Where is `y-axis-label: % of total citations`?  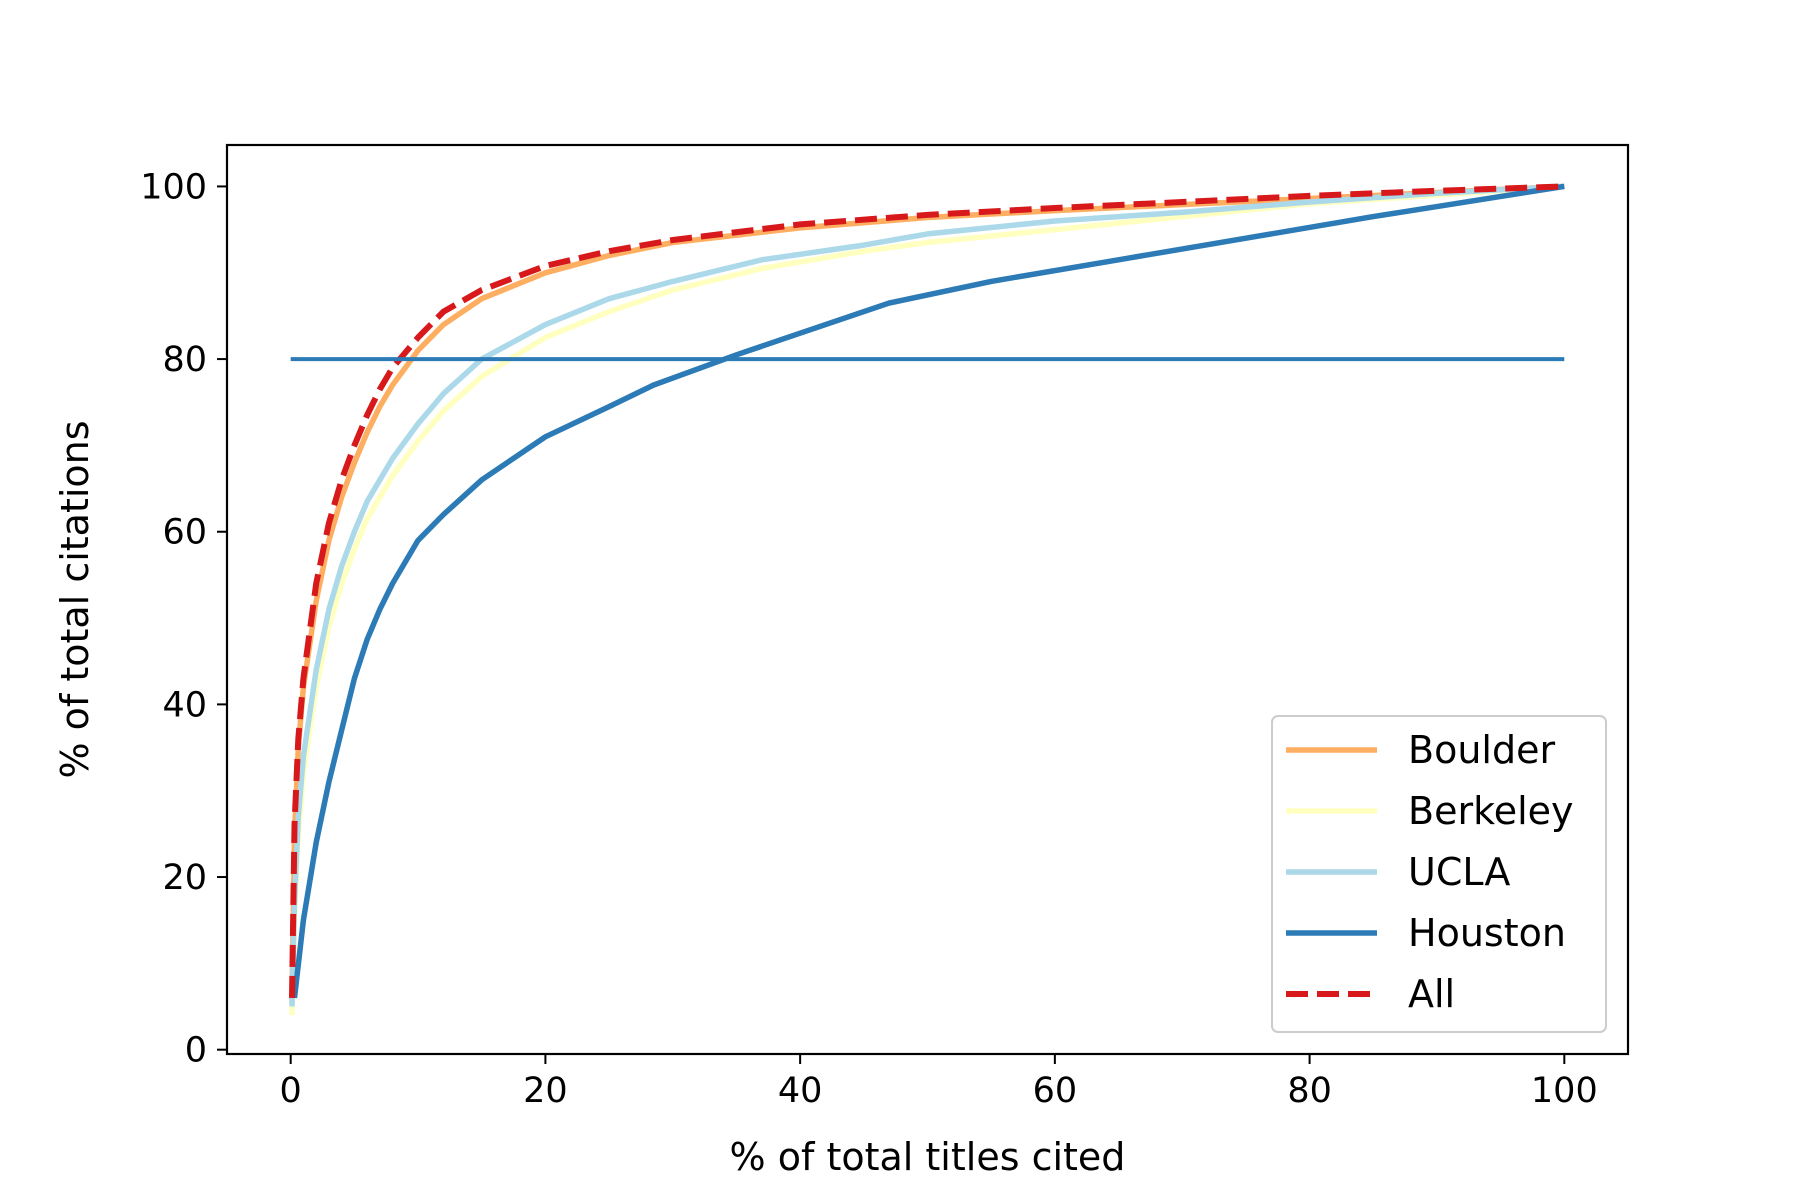 y-axis-label: % of total citations is located at coordinates (75, 599).